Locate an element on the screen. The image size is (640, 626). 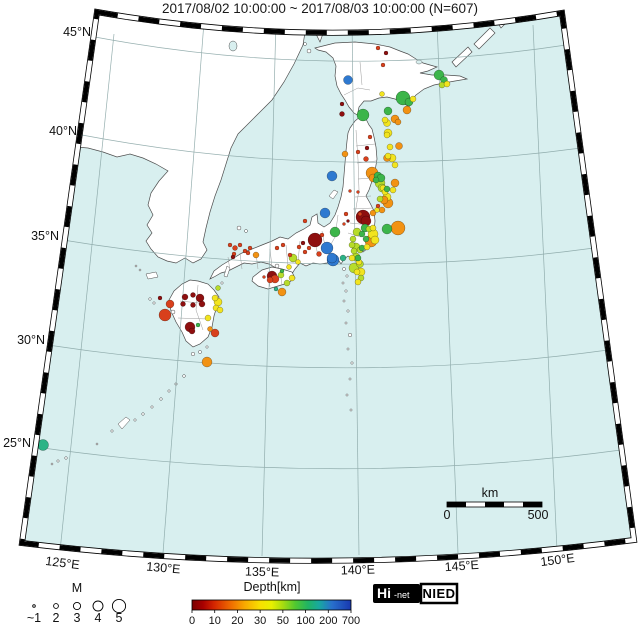
magnitude-sample-label: 5 is located at coordinates (119, 618).